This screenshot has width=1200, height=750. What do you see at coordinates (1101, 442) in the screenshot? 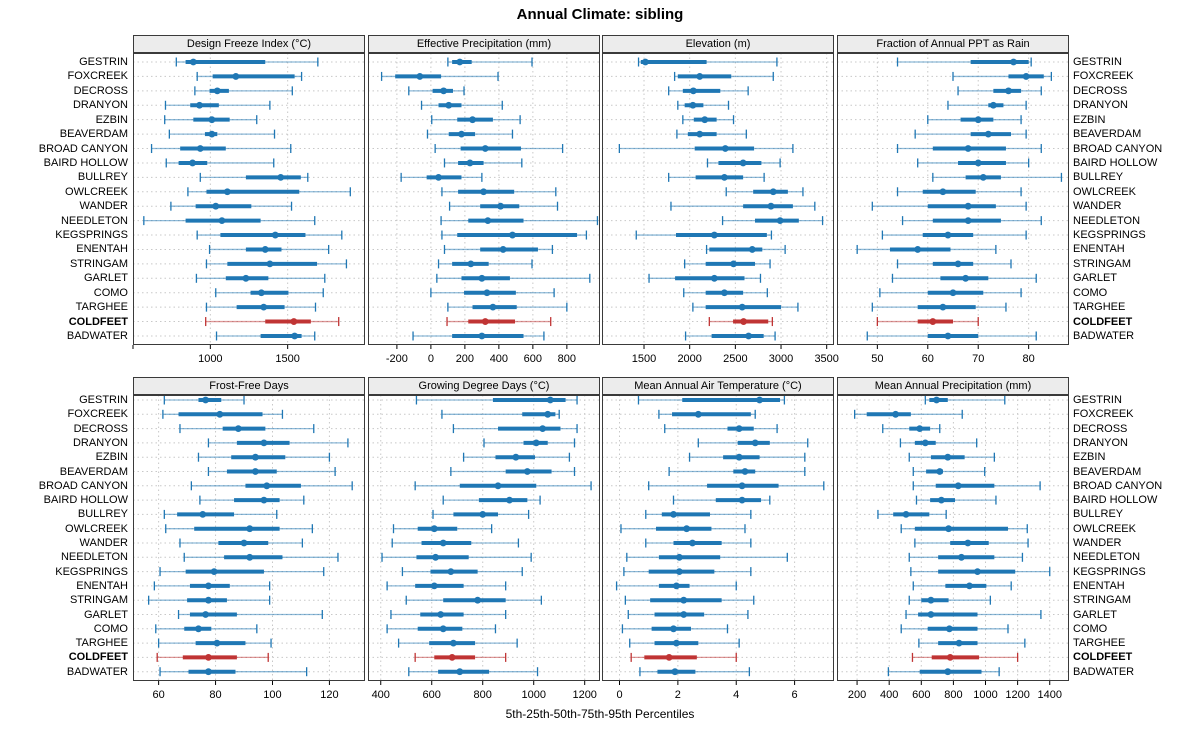
I see `site-label-right: DRANYON` at bounding box center [1101, 442].